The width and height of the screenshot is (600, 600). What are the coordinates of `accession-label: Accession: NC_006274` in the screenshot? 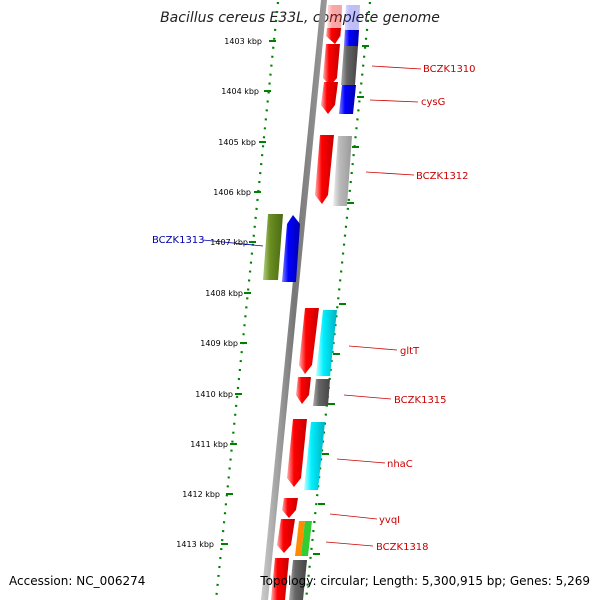 It's located at (77, 581).